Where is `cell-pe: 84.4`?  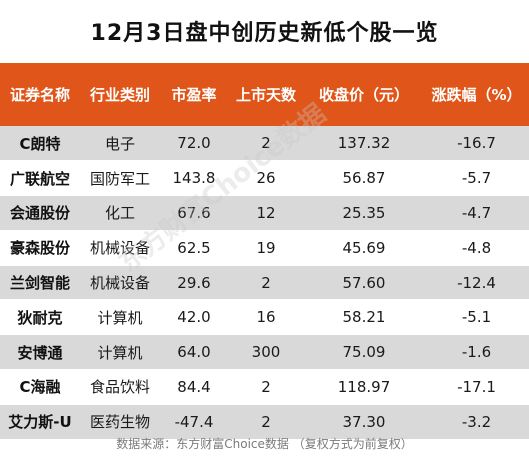
cell-pe: 84.4 is located at coordinates (194, 387).